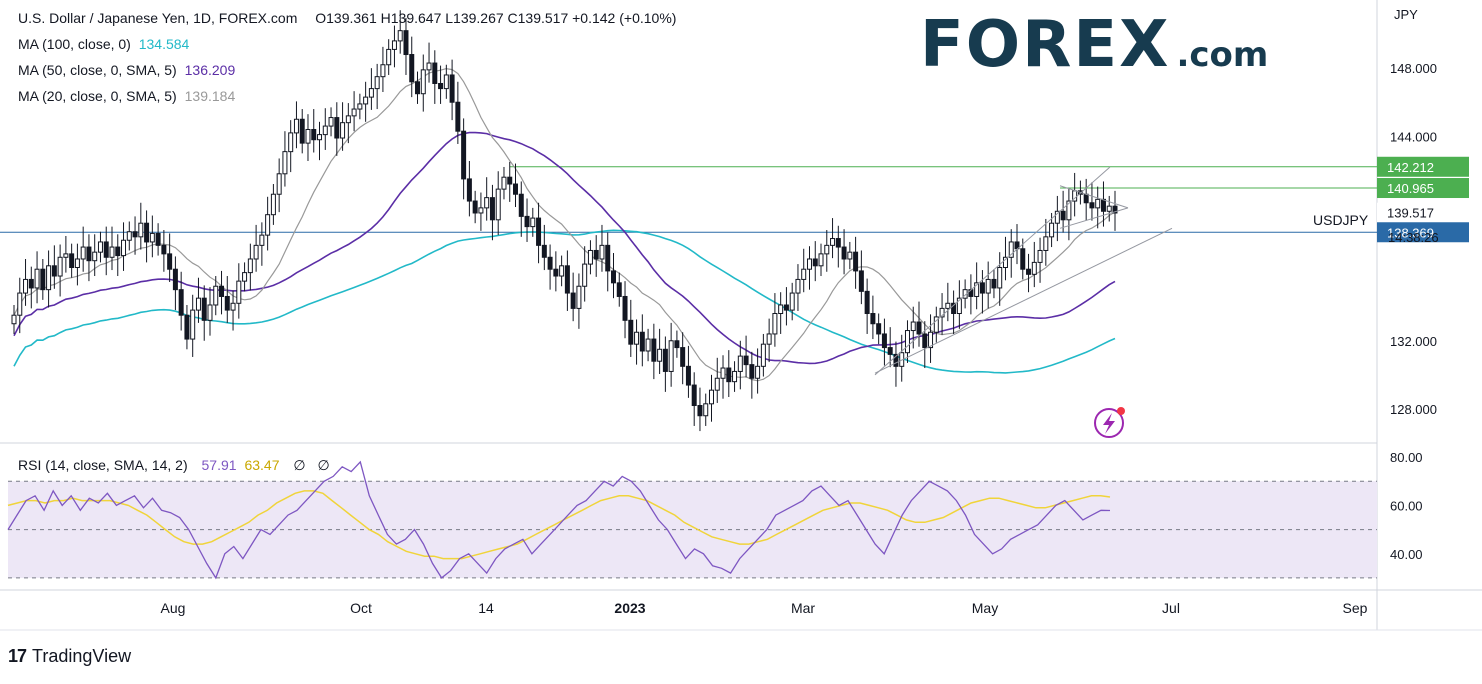  What do you see at coordinates (173, 608) in the screenshot?
I see `time-tick-label: Aug` at bounding box center [173, 608].